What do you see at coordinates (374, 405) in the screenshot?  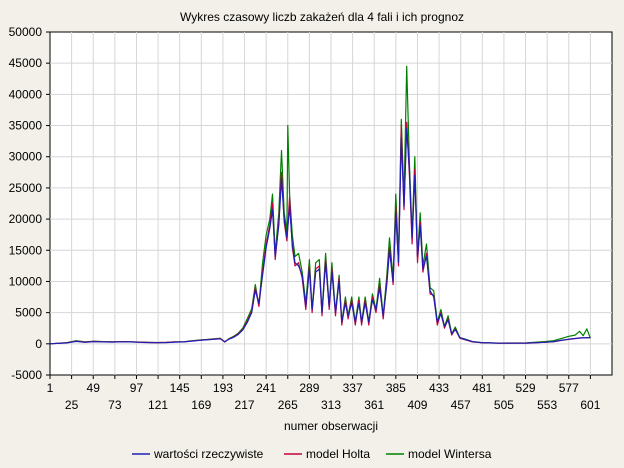 I see `x-tick-label: 361` at bounding box center [374, 405].